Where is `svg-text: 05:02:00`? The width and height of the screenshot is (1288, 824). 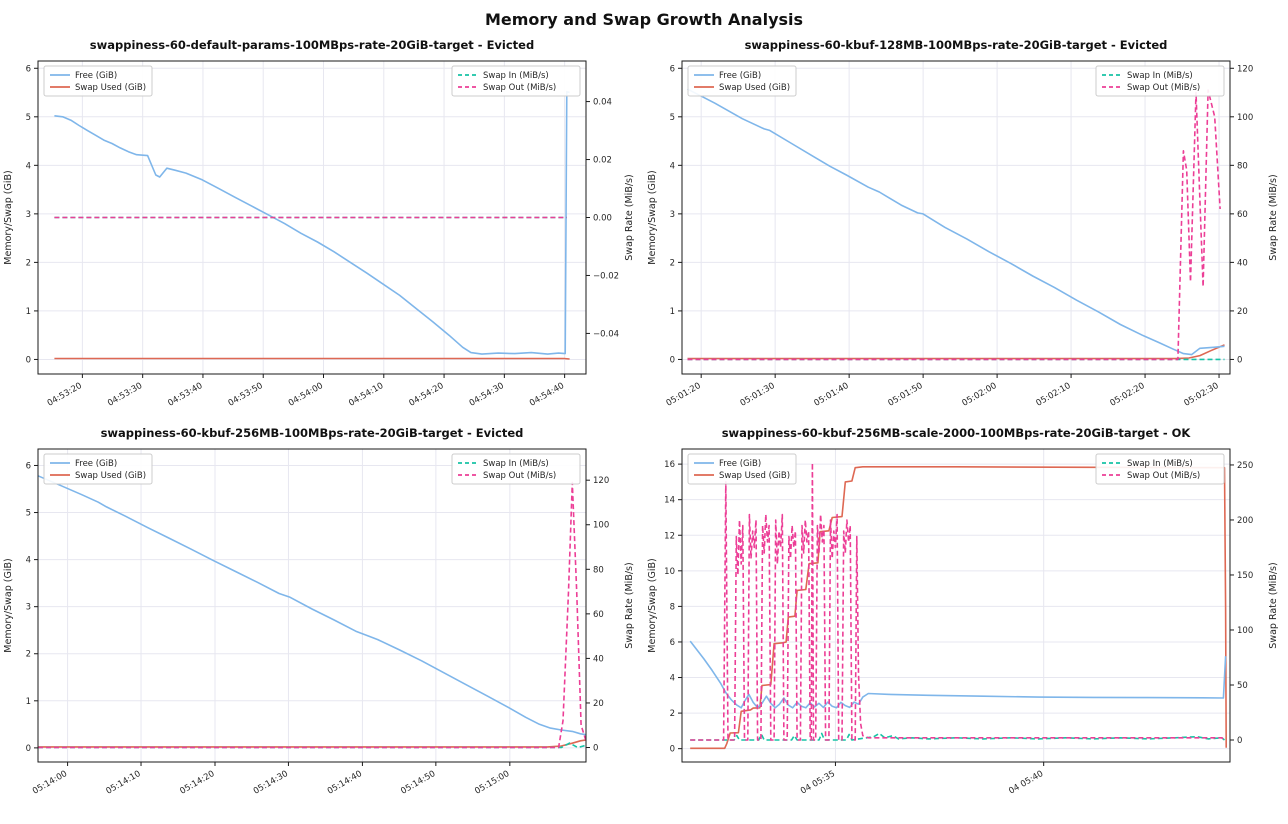 svg-text: 05:02:00 is located at coordinates (980, 395).